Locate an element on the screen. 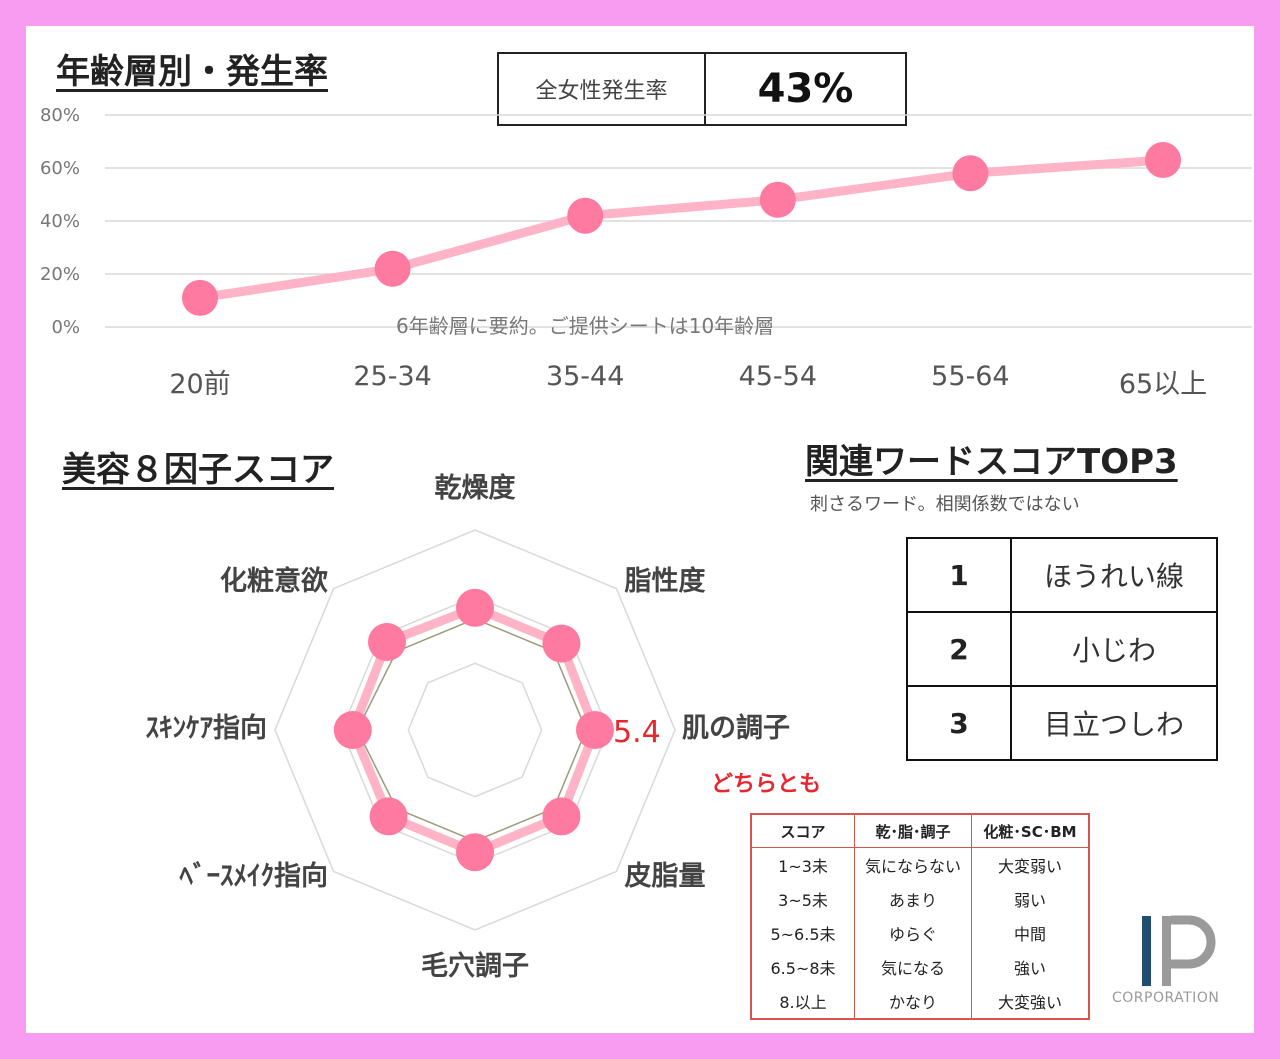  top3-table: 1 ほうれい線 2 小じわ 3 目立つしわ is located at coordinates (1062, 649).